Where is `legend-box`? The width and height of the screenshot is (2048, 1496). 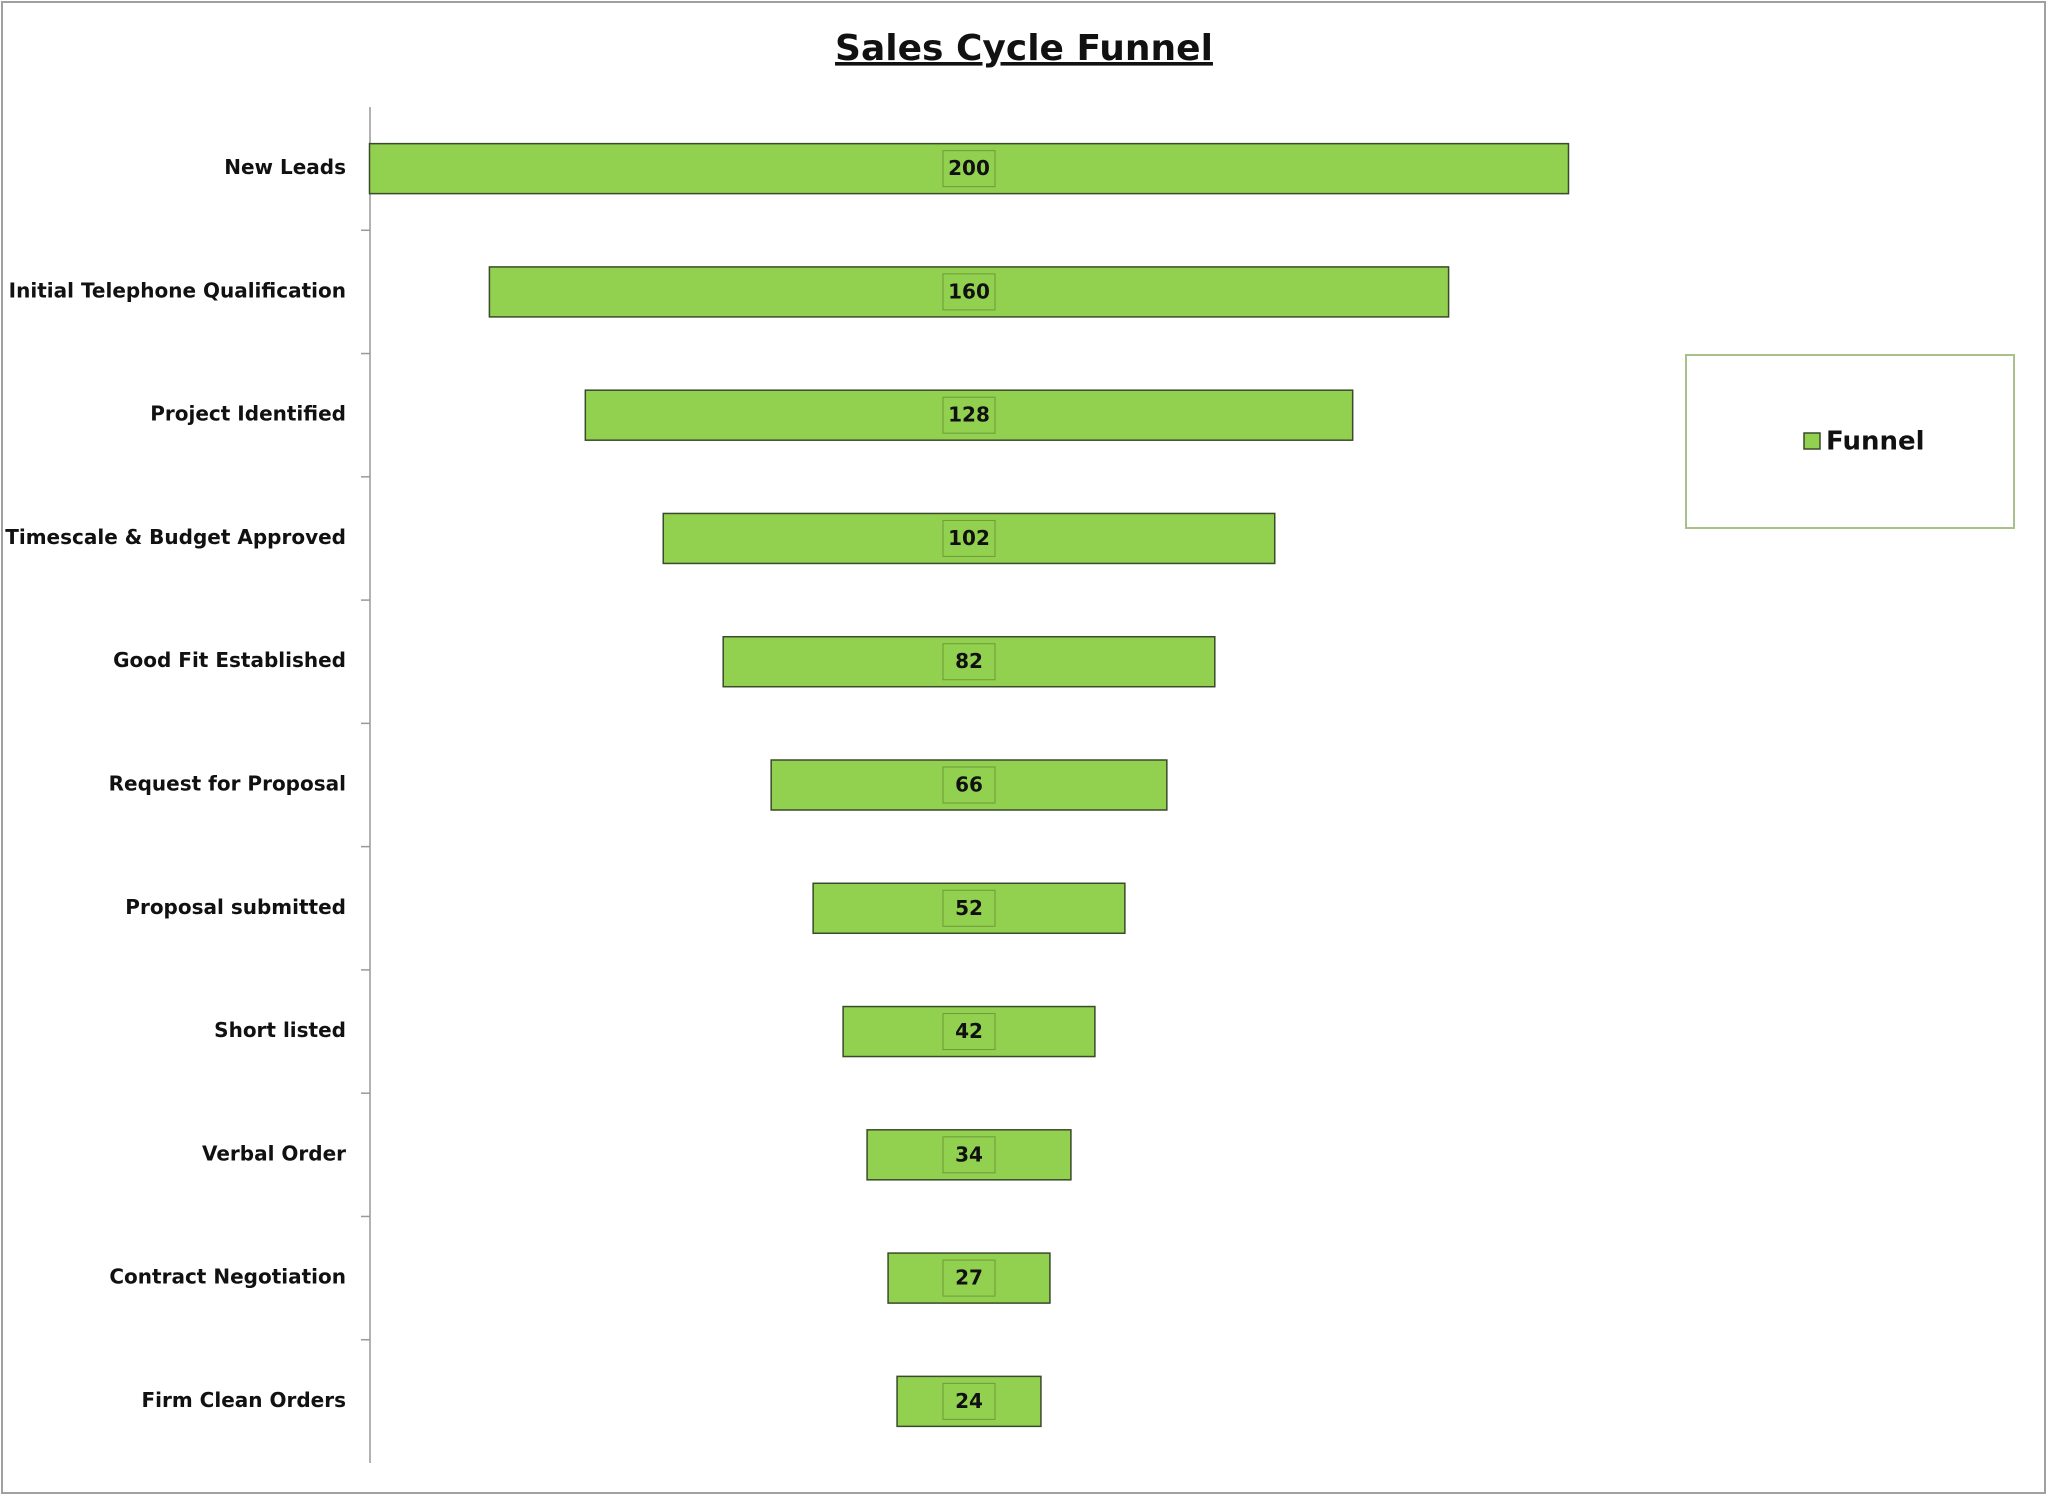 legend-box is located at coordinates (1850, 441).